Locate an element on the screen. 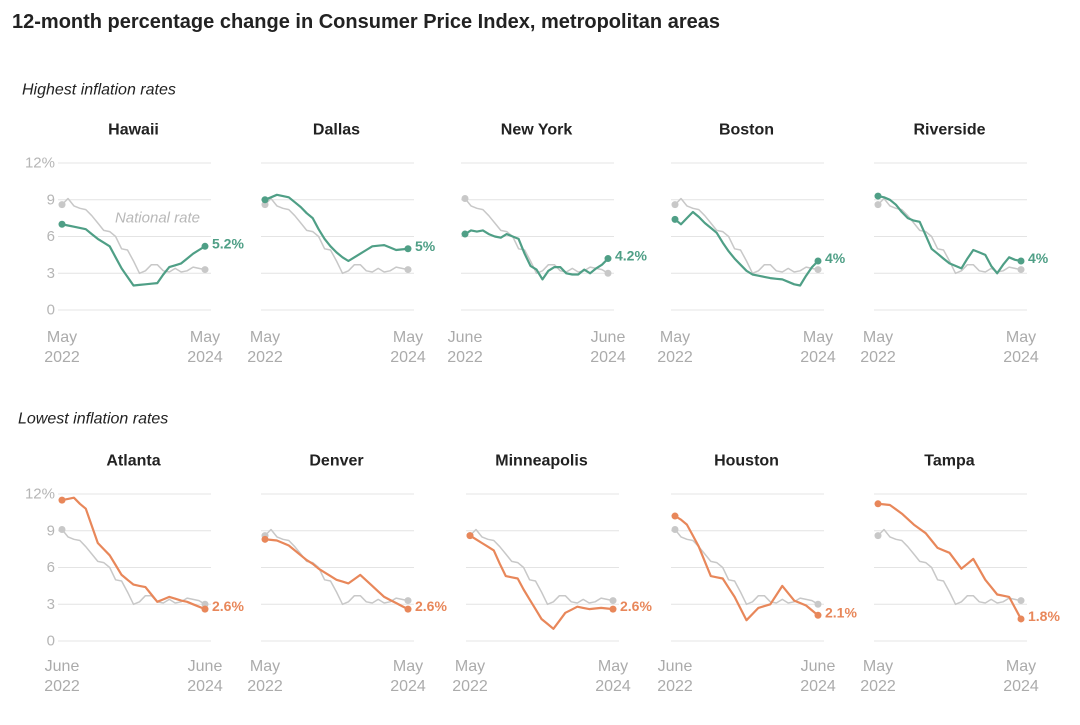 This screenshot has height=725, width=1080. panel-title: Houston is located at coordinates (746, 461).